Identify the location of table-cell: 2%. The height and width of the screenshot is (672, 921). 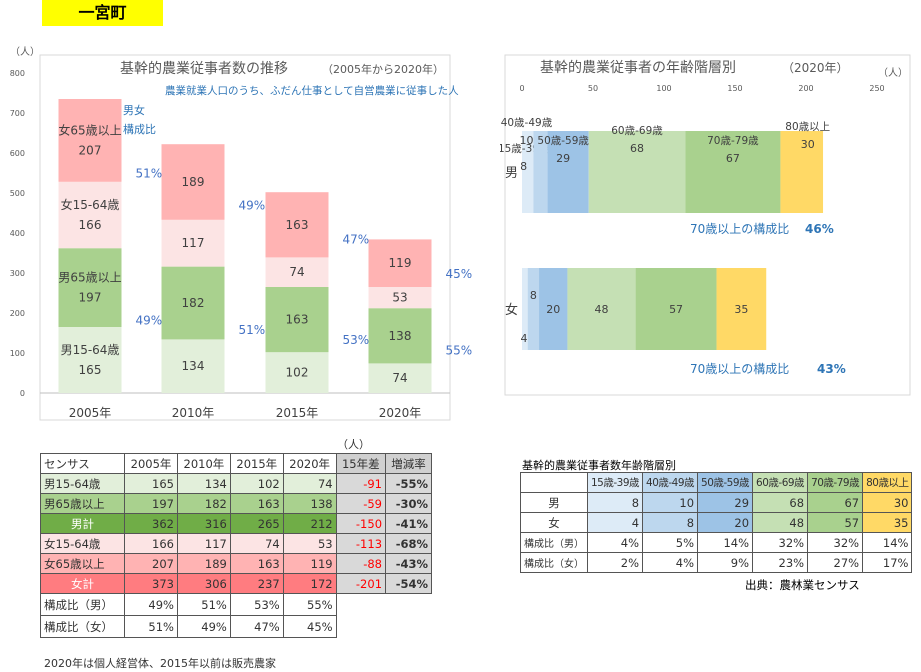
(615, 562).